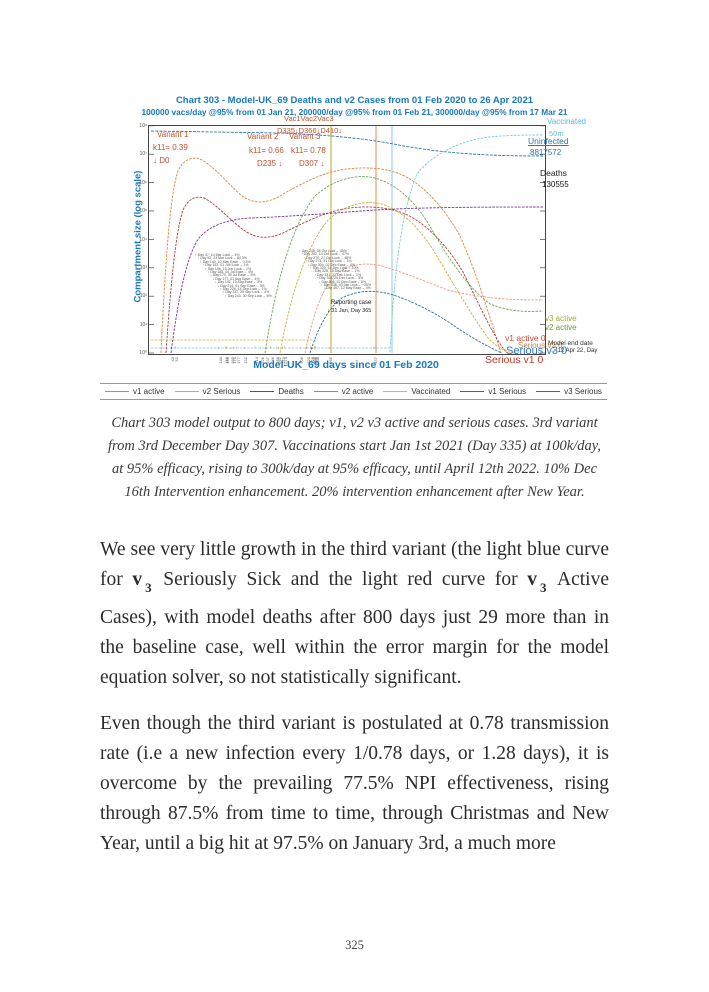 The image size is (709, 992). I want to click on side-label-deaths-value: 130555, so click(555, 184).